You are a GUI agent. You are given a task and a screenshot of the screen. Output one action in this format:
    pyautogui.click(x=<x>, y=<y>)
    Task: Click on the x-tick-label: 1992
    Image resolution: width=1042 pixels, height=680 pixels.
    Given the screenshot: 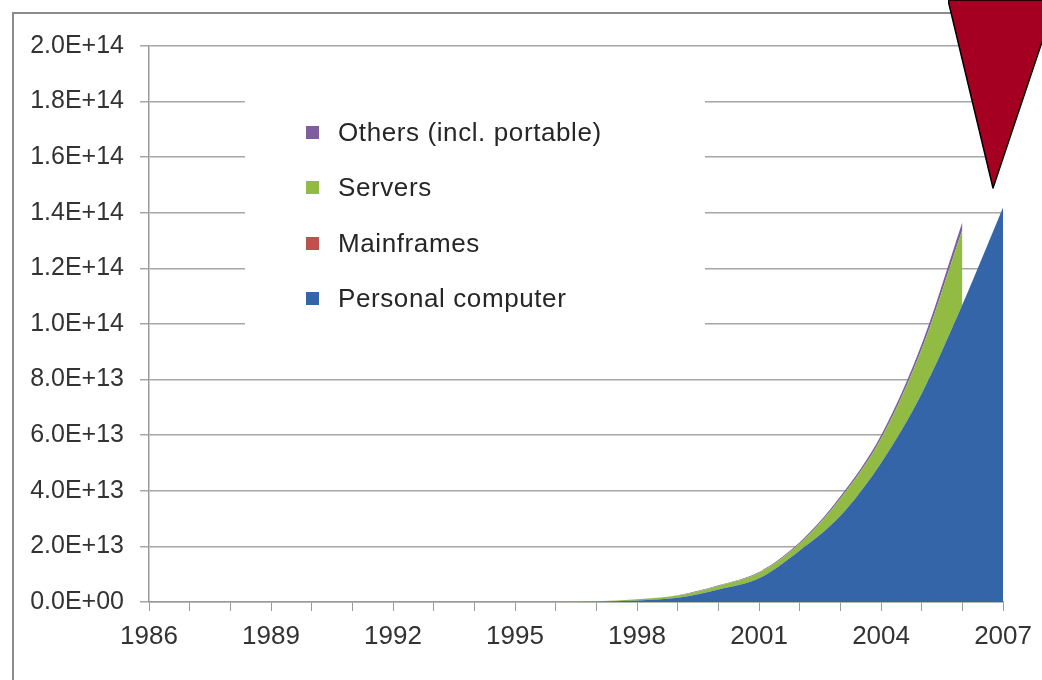 What is the action you would take?
    pyautogui.click(x=393, y=634)
    